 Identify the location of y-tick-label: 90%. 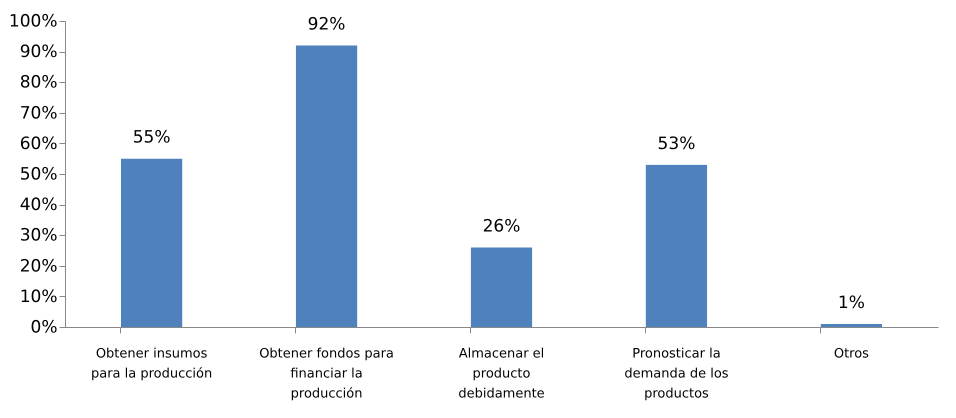
(39, 52).